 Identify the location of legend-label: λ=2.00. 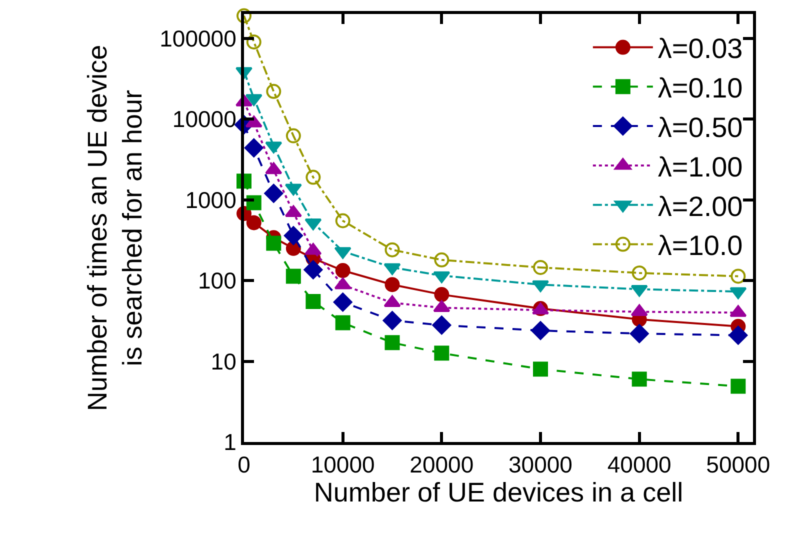
(700, 206).